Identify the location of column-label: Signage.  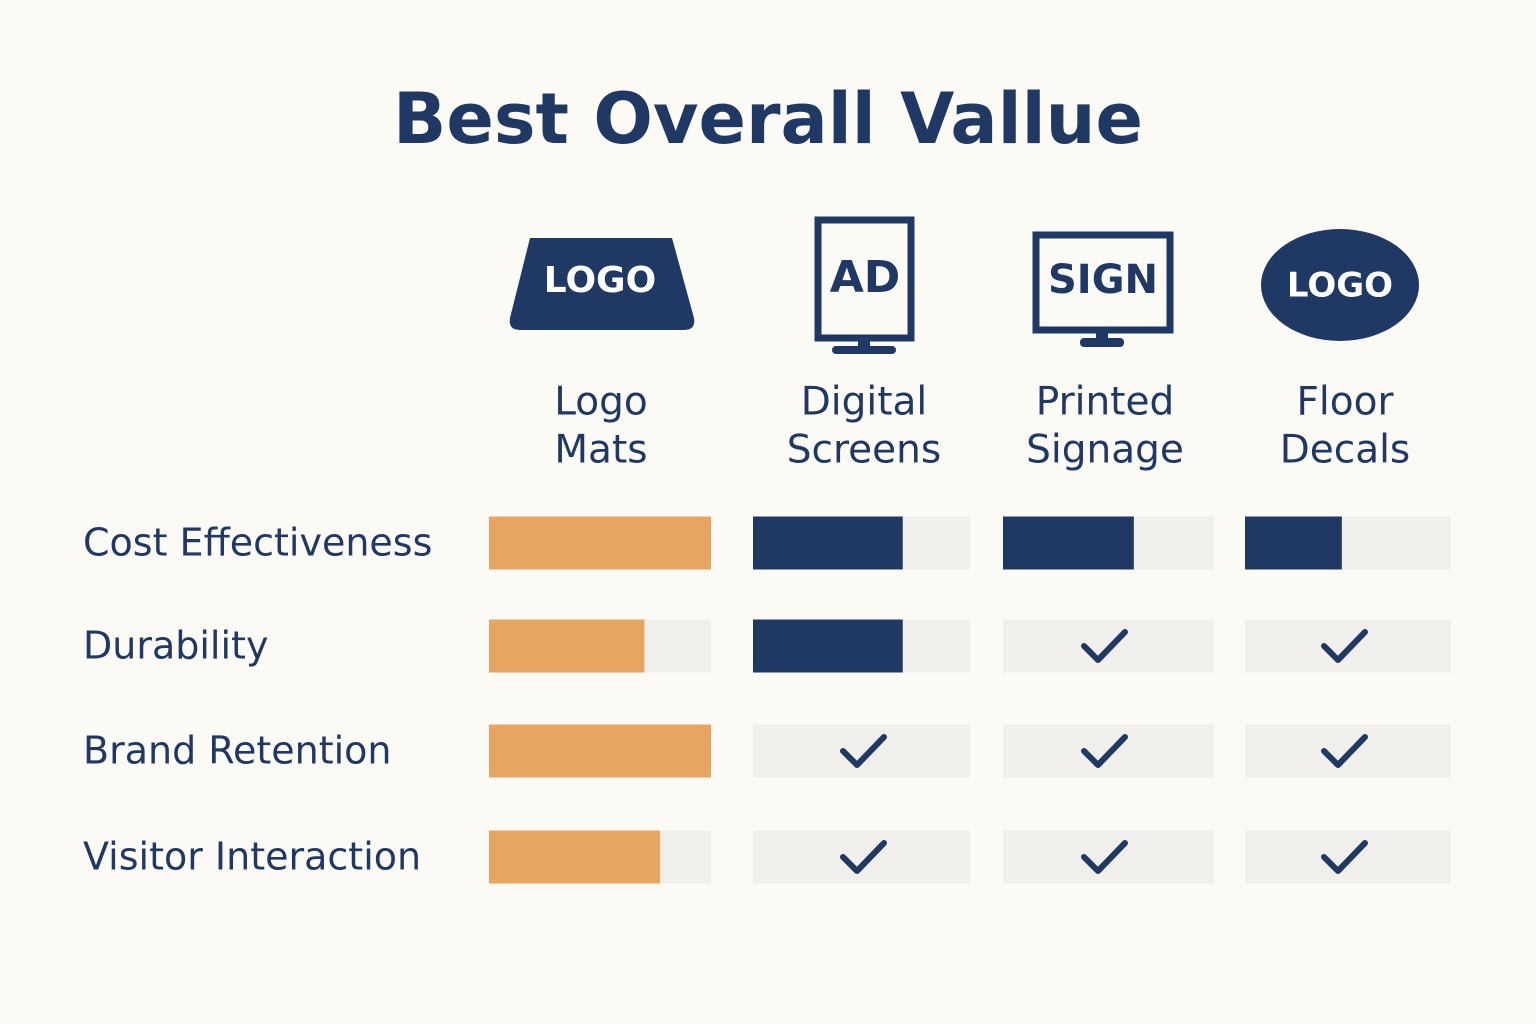
(1105, 450).